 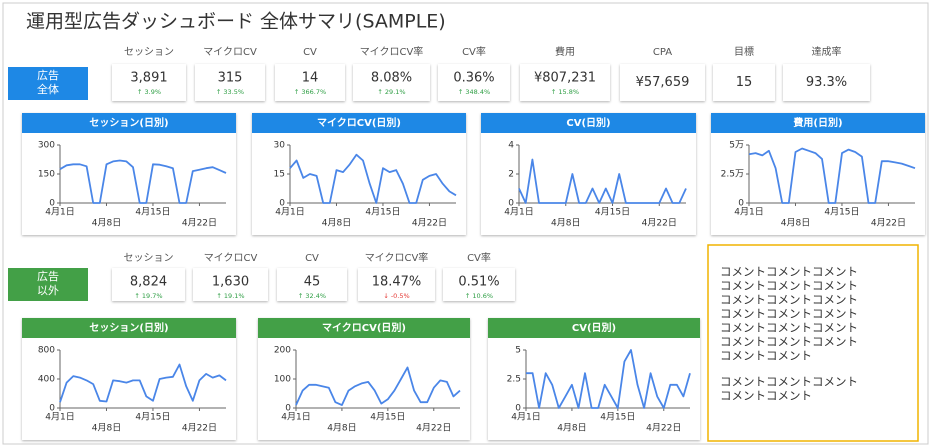 What do you see at coordinates (514, 380) in the screenshot?
I see `y-tick-label: 2.5` at bounding box center [514, 380].